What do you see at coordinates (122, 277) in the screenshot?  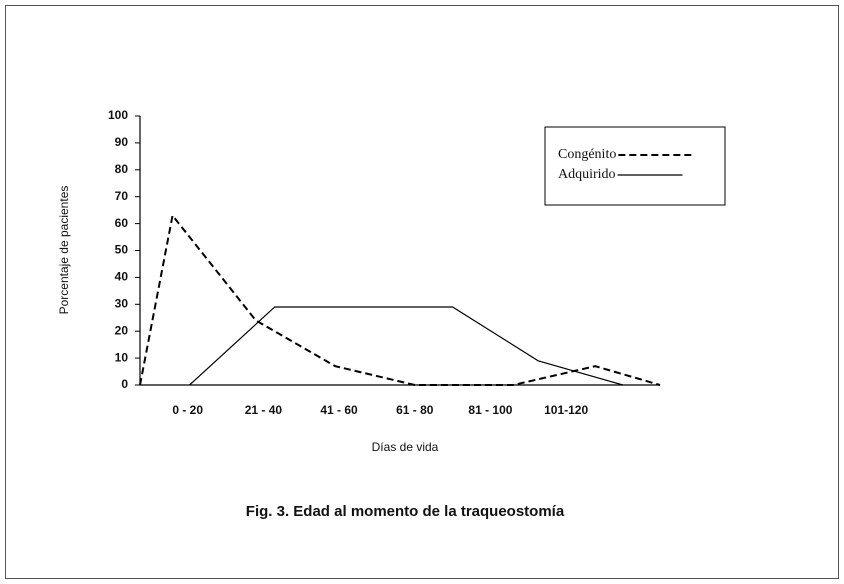 I see `y-tick-label: 40` at bounding box center [122, 277].